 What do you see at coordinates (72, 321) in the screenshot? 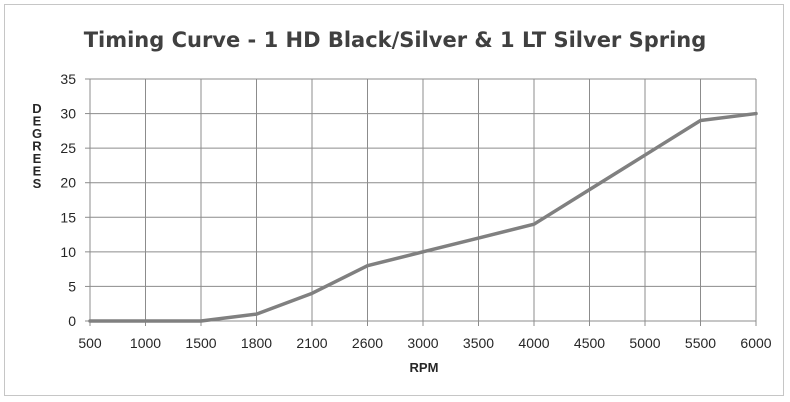
I see `y-tick-label: 0` at bounding box center [72, 321].